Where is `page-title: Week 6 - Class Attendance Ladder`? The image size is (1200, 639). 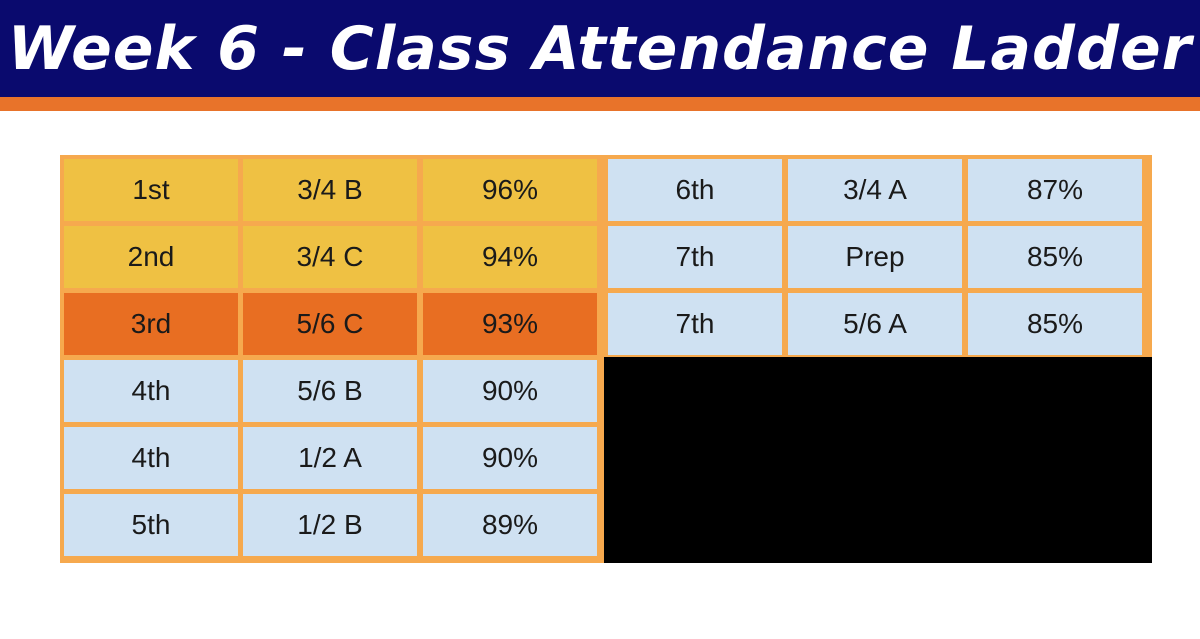
page-title: Week 6 - Class Attendance Ladder is located at coordinates (600, 48).